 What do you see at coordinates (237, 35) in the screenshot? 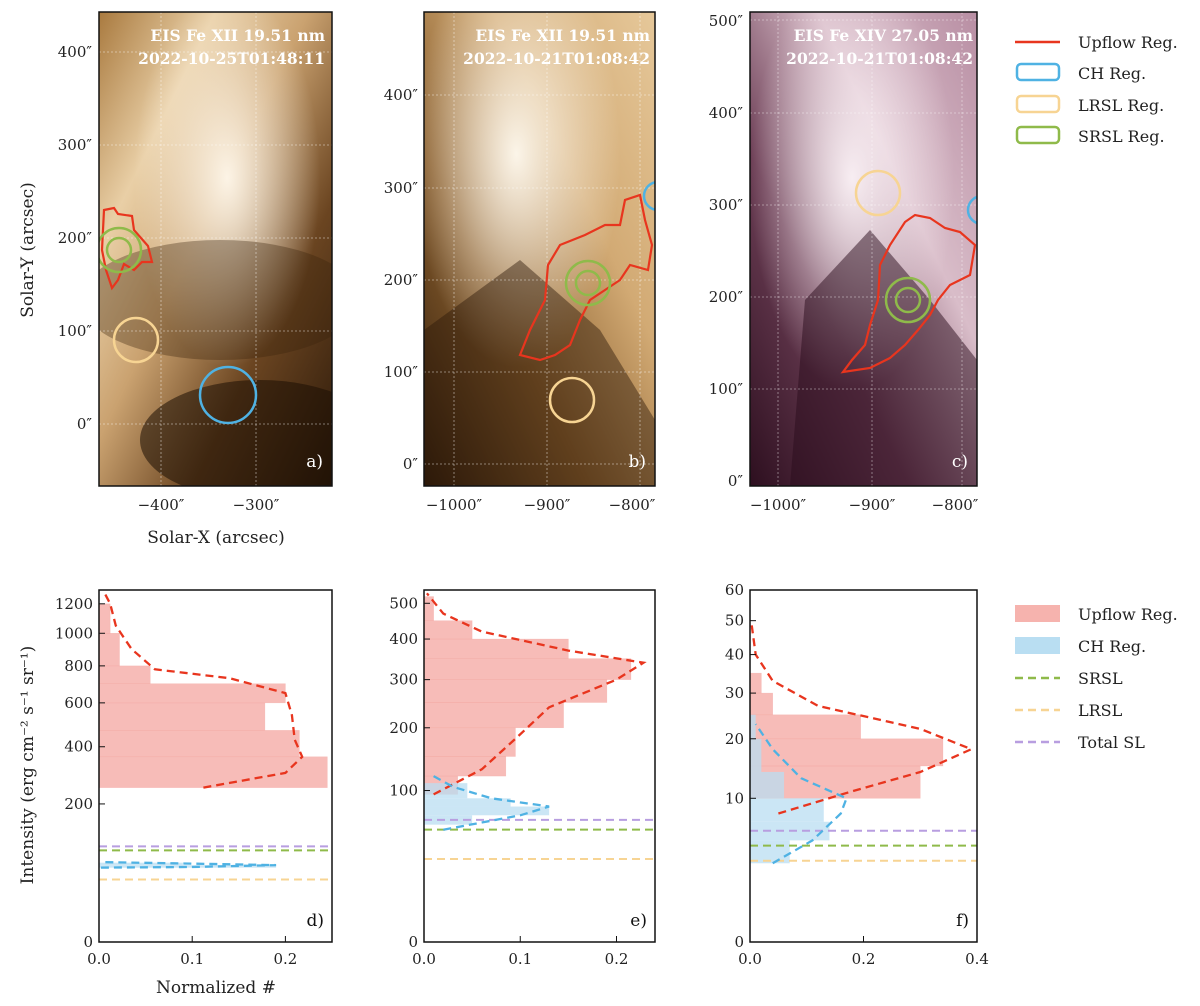
I see `panel-a-title-line1: EIS Fe XII 19.51 nm` at bounding box center [237, 35].